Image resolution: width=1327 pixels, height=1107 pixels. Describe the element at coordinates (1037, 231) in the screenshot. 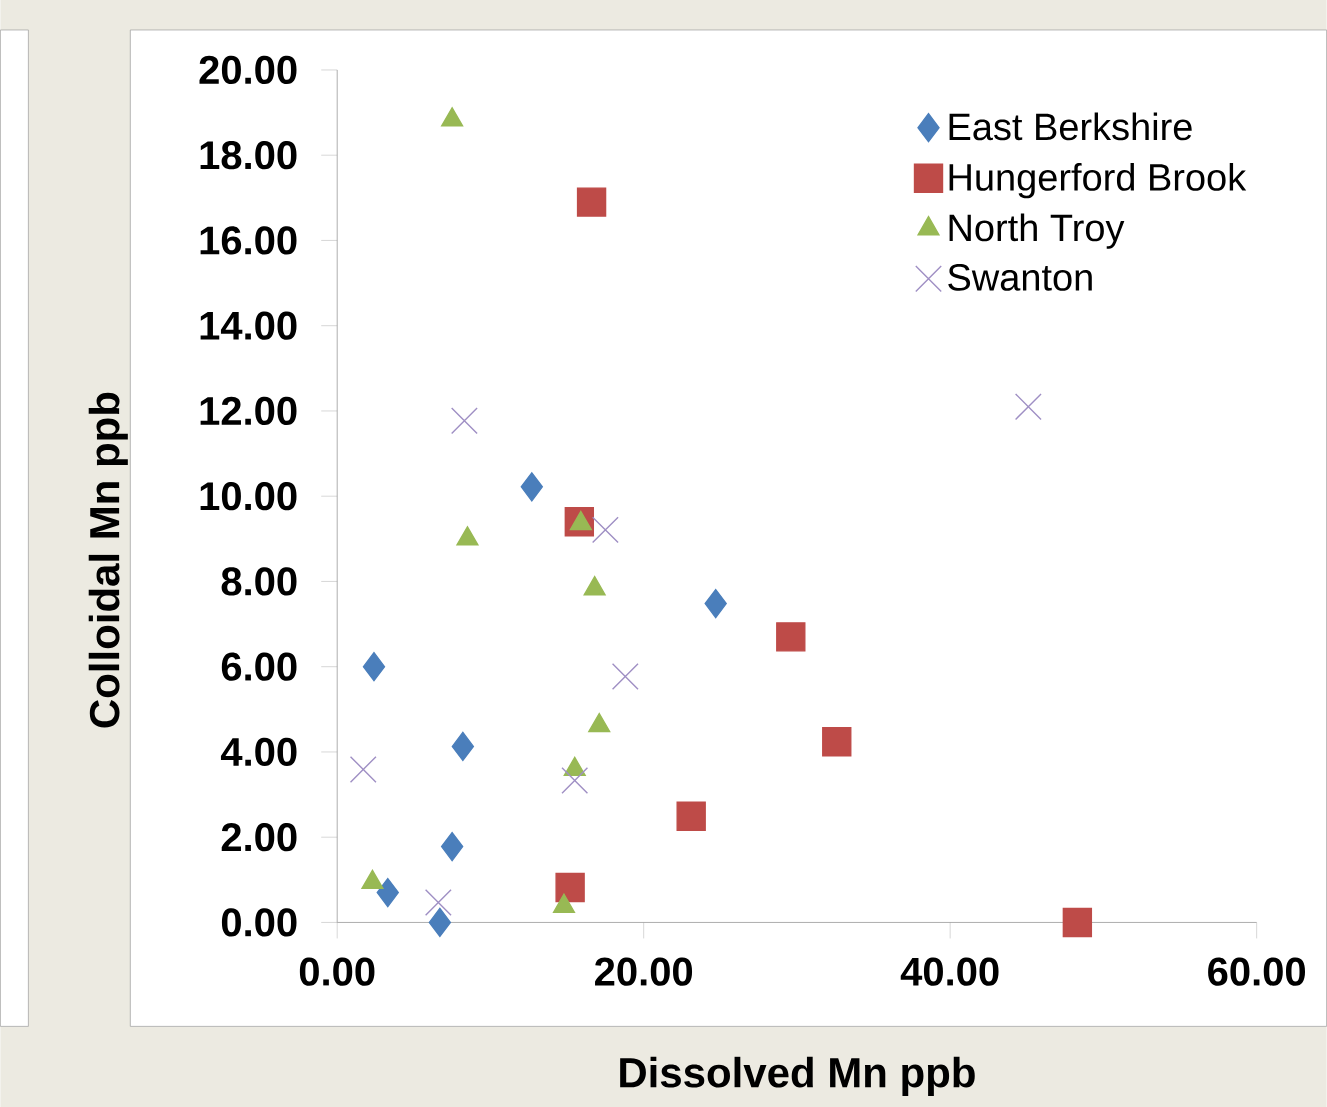

I see `legend-label: North Troy` at that location.